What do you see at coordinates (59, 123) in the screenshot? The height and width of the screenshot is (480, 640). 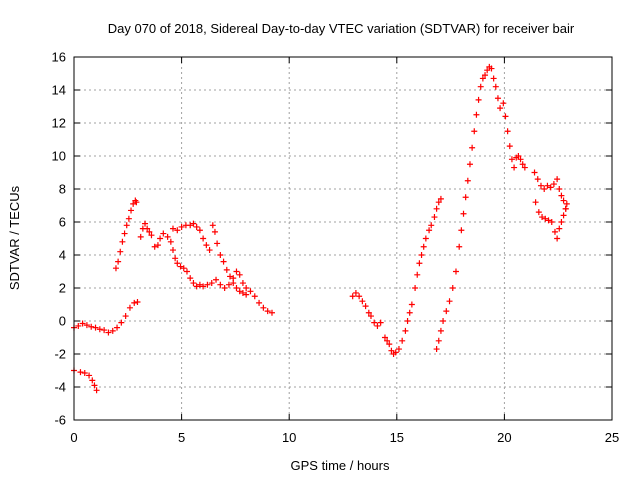 I see `y-tick-label: 12` at bounding box center [59, 123].